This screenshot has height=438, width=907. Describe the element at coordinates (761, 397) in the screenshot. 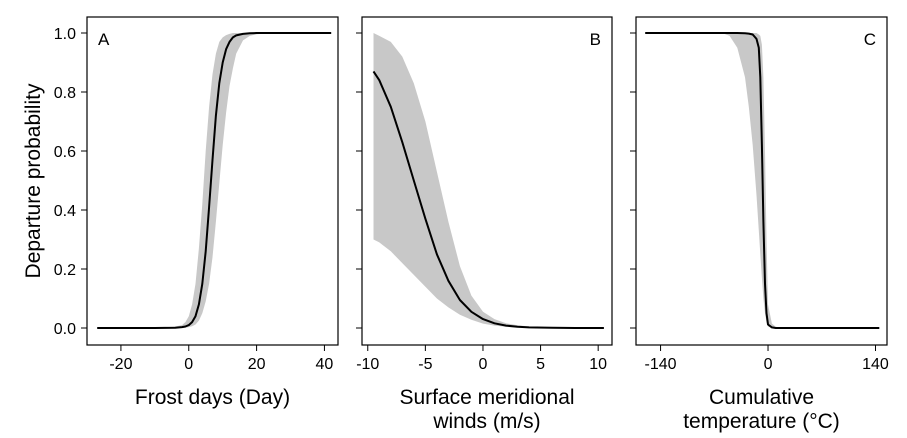

I see `panel-c-x-axis-title: Cumulative` at that location.